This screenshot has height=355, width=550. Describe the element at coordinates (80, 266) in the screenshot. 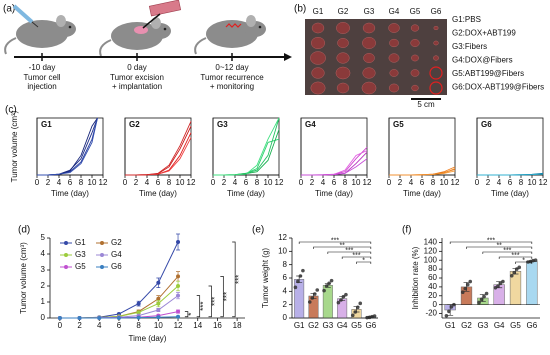

I see `legend-text: G5` at that location.